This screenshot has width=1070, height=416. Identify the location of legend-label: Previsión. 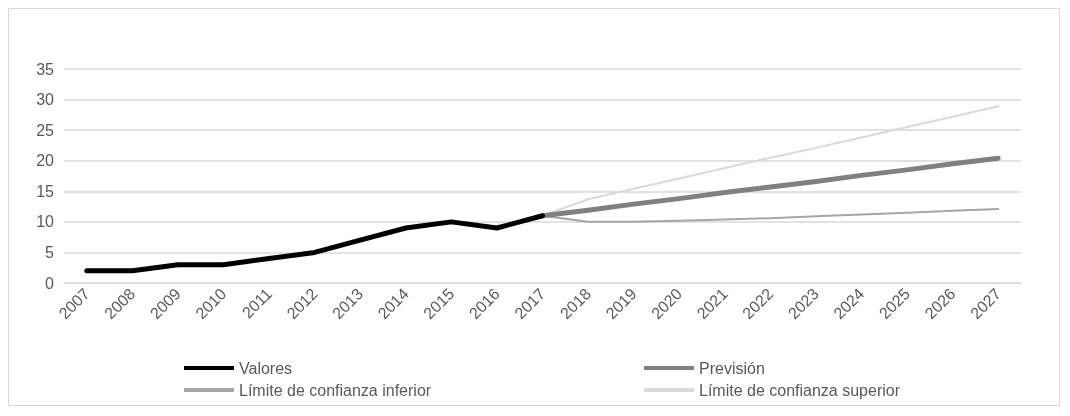
(732, 368).